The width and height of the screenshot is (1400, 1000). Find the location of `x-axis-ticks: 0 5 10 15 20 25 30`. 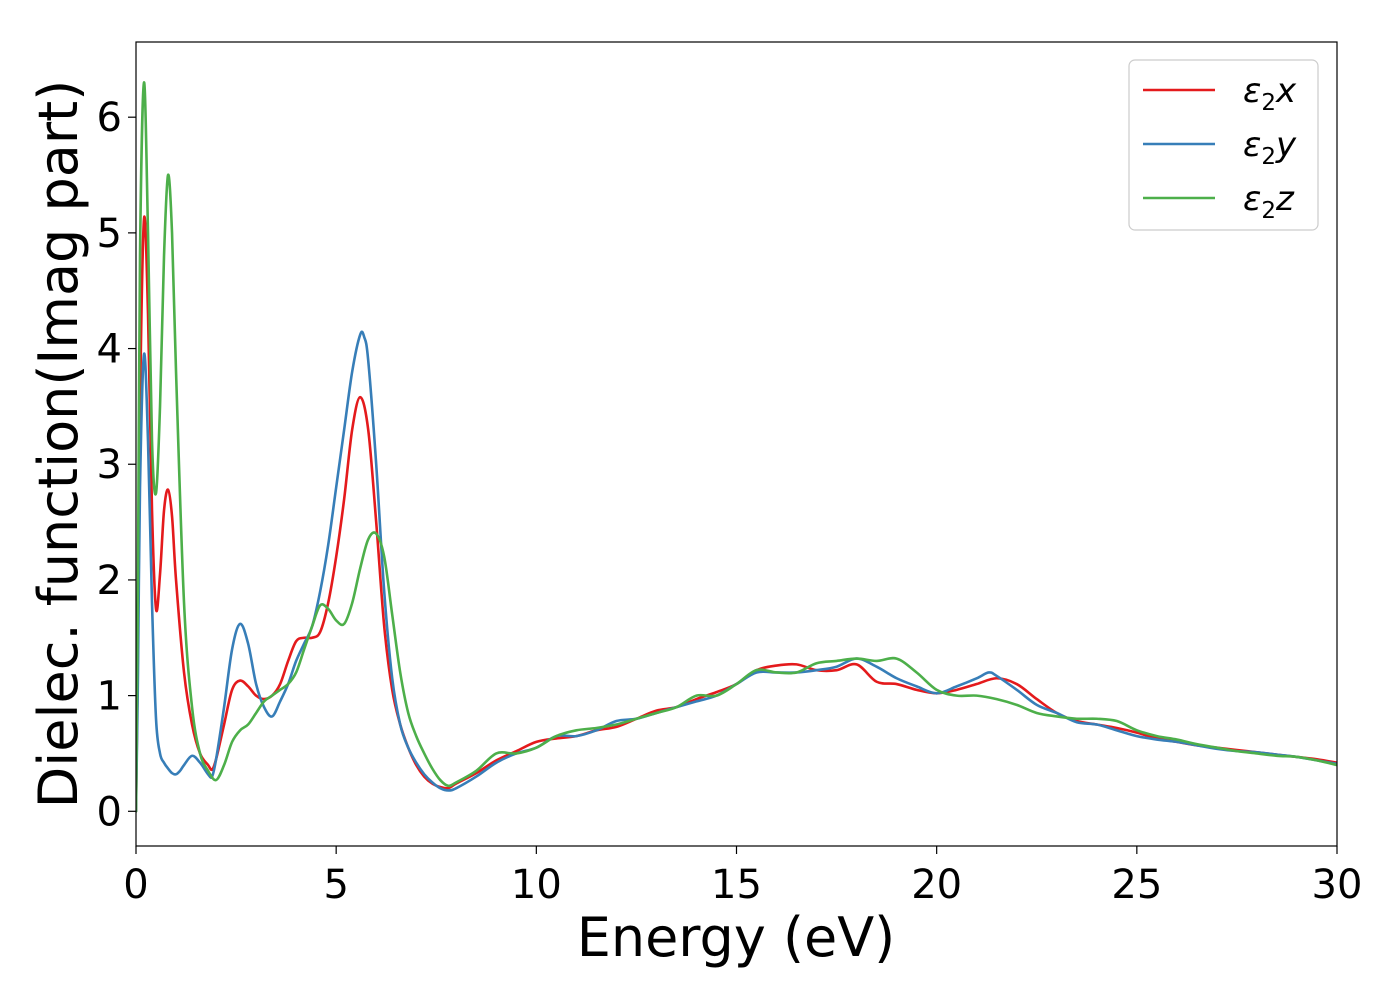

x-axis-ticks: 0 5 10 15 20 25 30 is located at coordinates (742, 877).